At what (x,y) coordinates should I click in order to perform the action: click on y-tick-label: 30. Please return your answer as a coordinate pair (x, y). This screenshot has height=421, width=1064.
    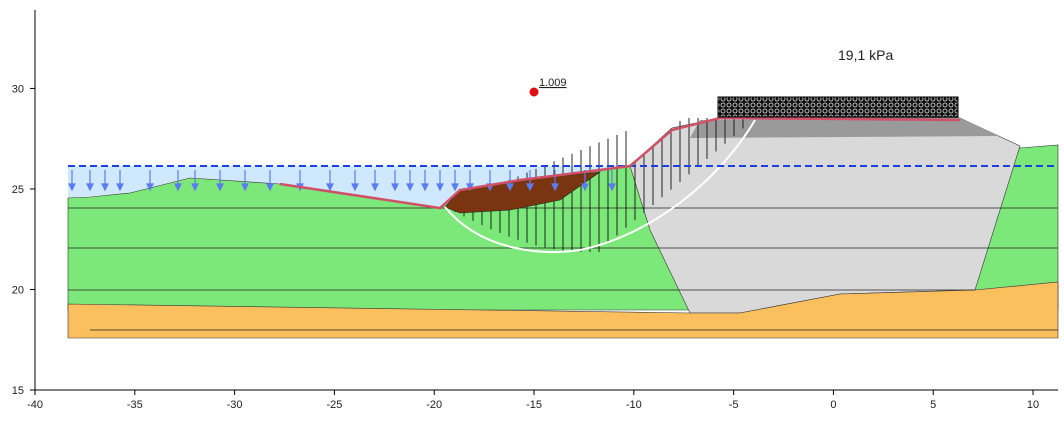
    Looking at the image, I should click on (18, 89).